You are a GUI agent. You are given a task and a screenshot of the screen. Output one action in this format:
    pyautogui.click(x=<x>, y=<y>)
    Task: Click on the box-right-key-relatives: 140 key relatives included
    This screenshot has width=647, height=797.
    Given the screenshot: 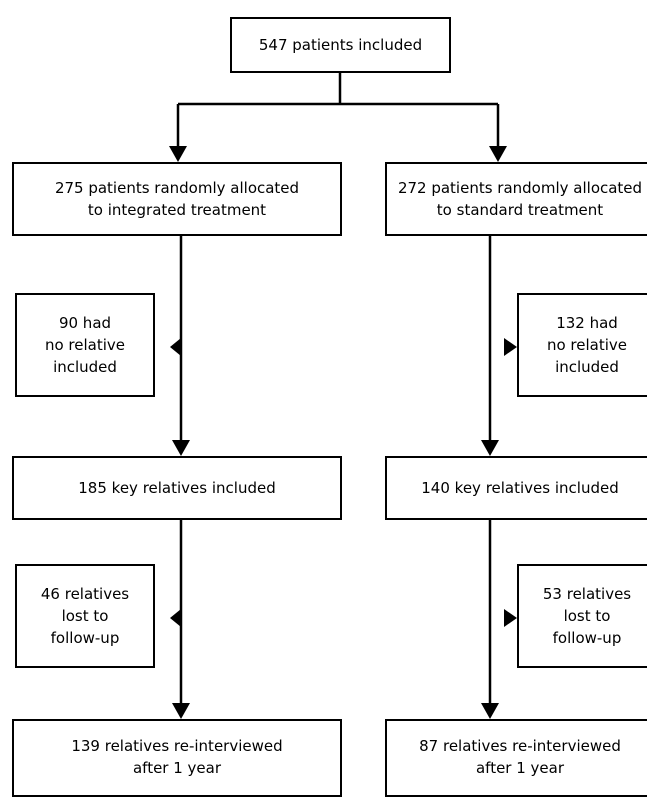 What is the action you would take?
    pyautogui.click(x=516, y=488)
    